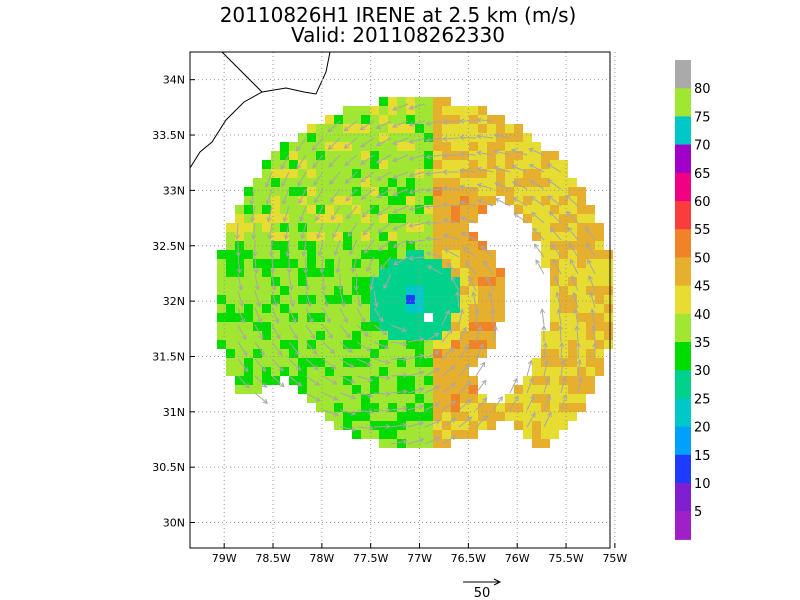 The width and height of the screenshot is (800, 600). I want to click on x-tick-label: 78W, so click(321, 558).